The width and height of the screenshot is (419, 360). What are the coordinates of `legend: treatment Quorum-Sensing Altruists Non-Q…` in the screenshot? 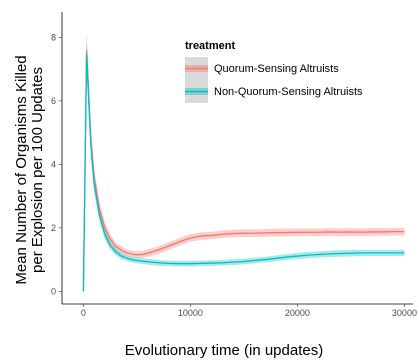 It's located at (274, 71).